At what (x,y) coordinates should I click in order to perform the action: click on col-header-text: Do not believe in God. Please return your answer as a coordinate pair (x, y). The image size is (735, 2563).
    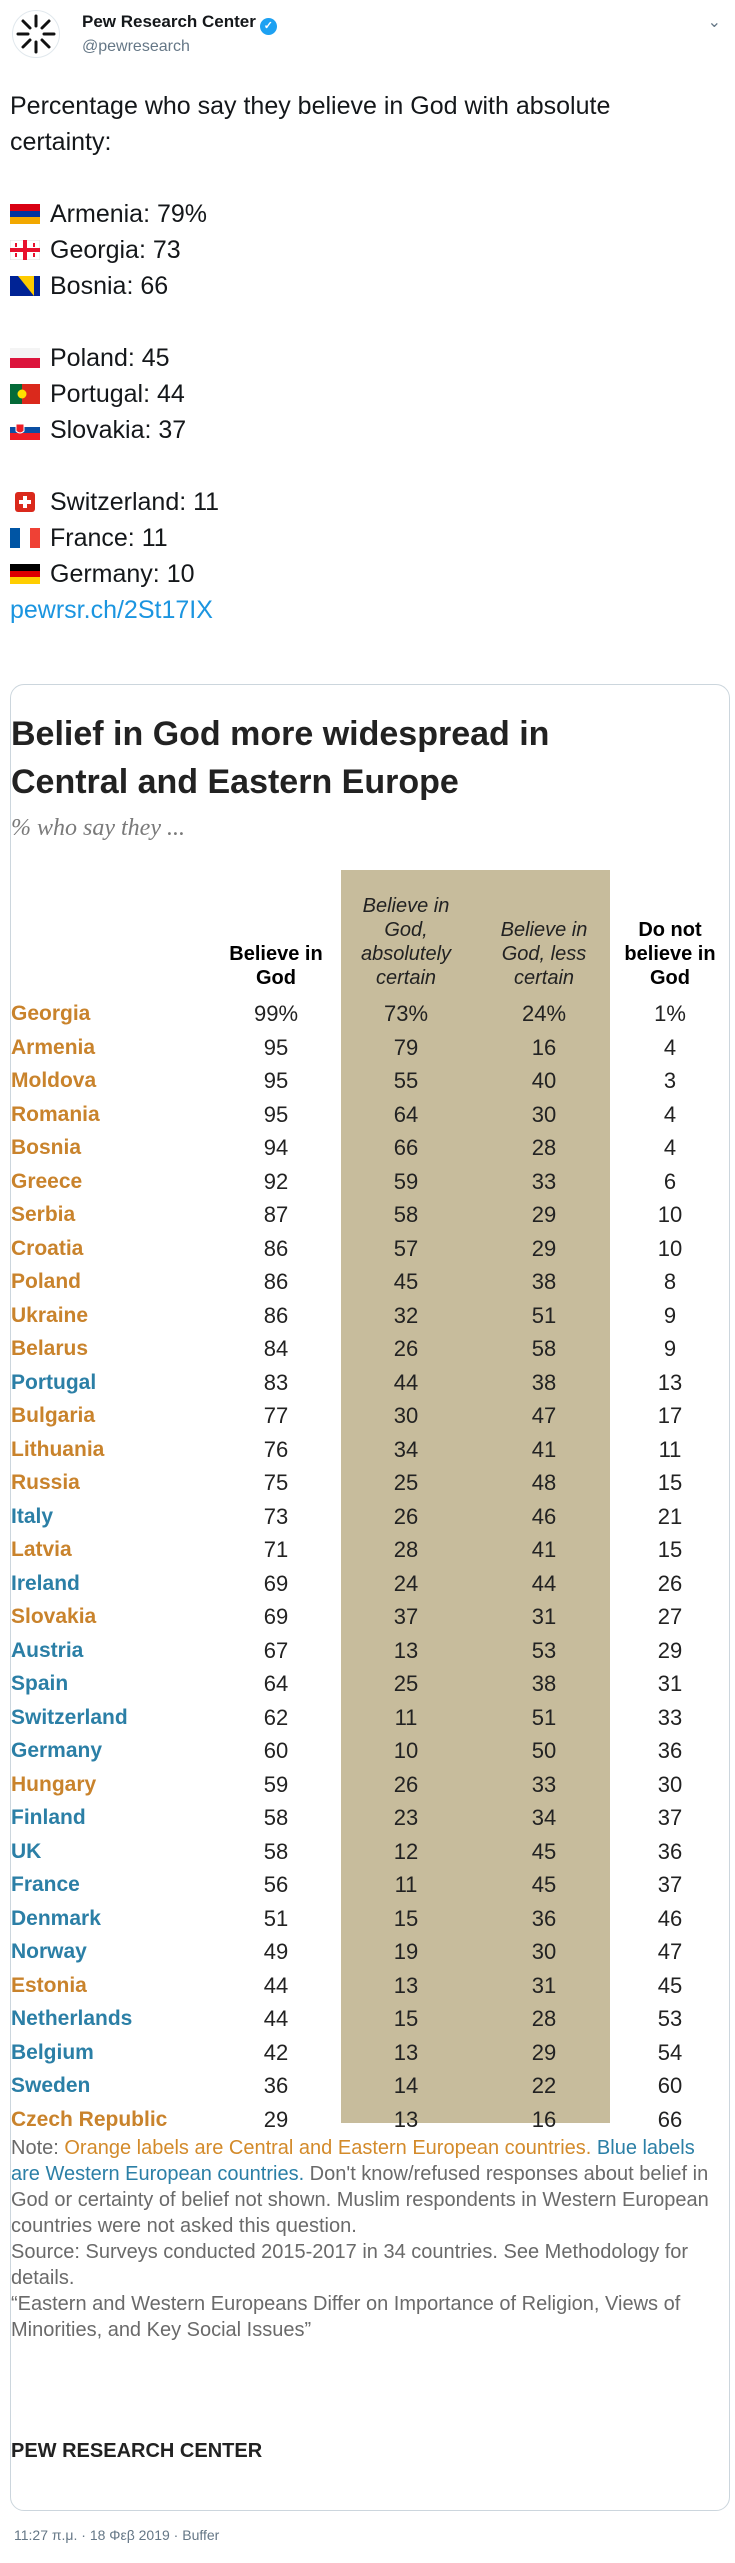
    Looking at the image, I should click on (670, 954).